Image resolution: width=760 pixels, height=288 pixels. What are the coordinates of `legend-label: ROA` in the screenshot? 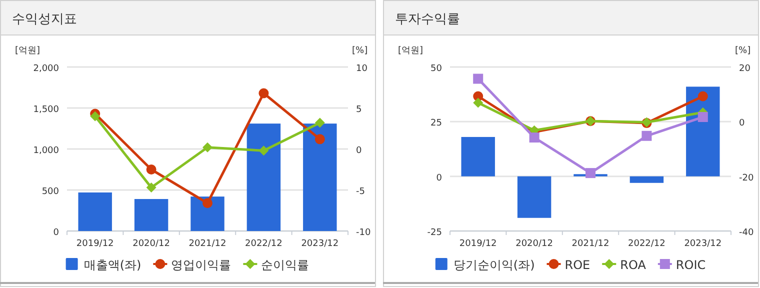 It's located at (633, 265).